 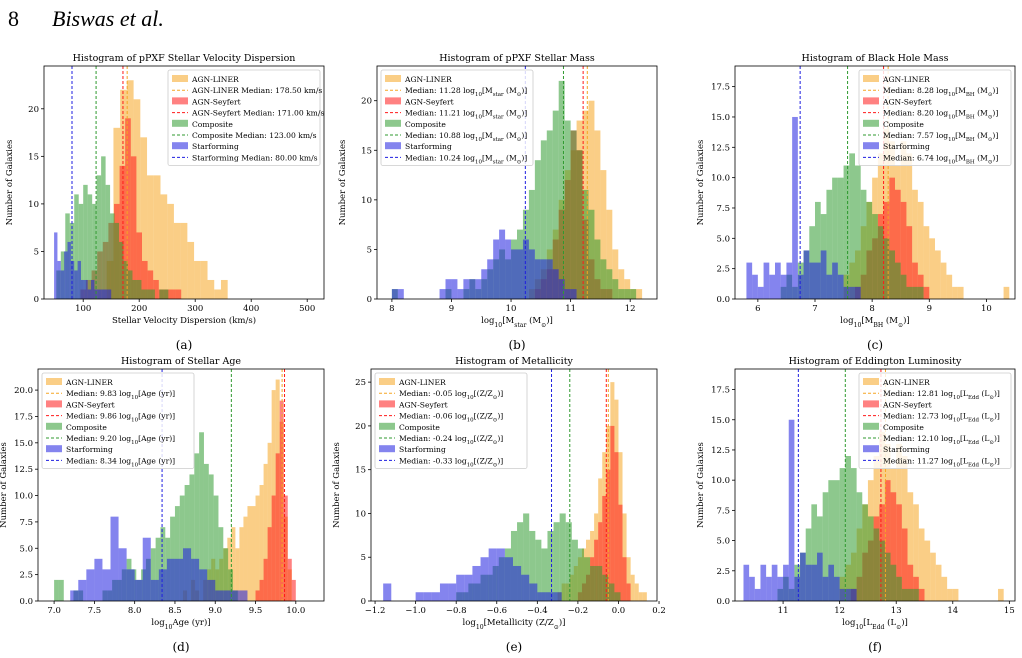 What do you see at coordinates (701, 485) in the screenshot?
I see `y-axis-label: Number of Galaxies` at bounding box center [701, 485].